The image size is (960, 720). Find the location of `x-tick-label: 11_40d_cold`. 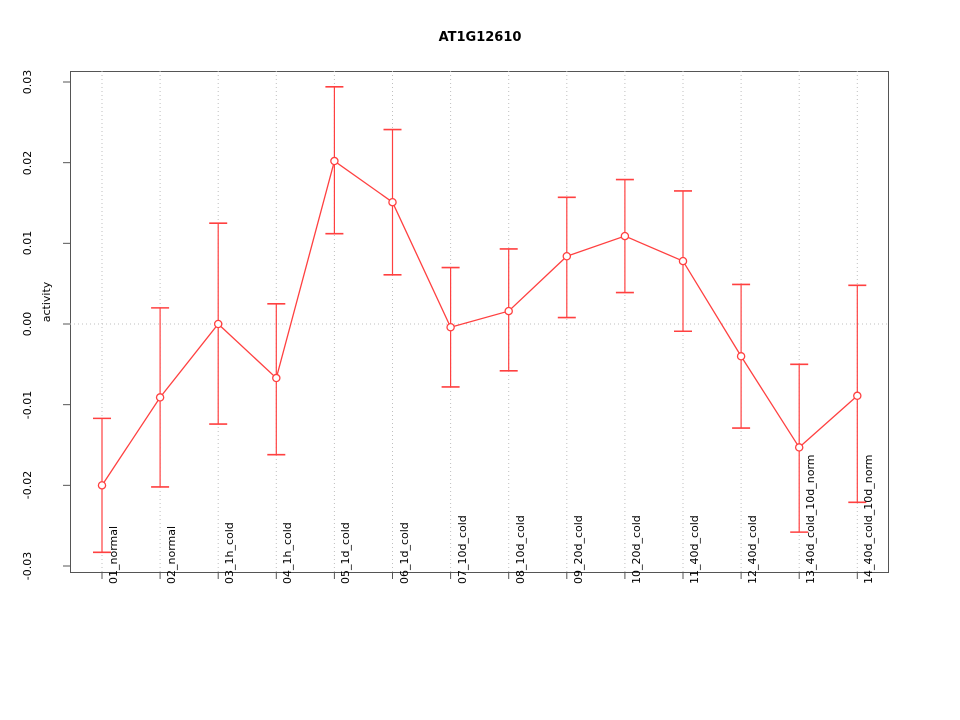

x-tick-label: 11_40d_cold is located at coordinates (694, 549).